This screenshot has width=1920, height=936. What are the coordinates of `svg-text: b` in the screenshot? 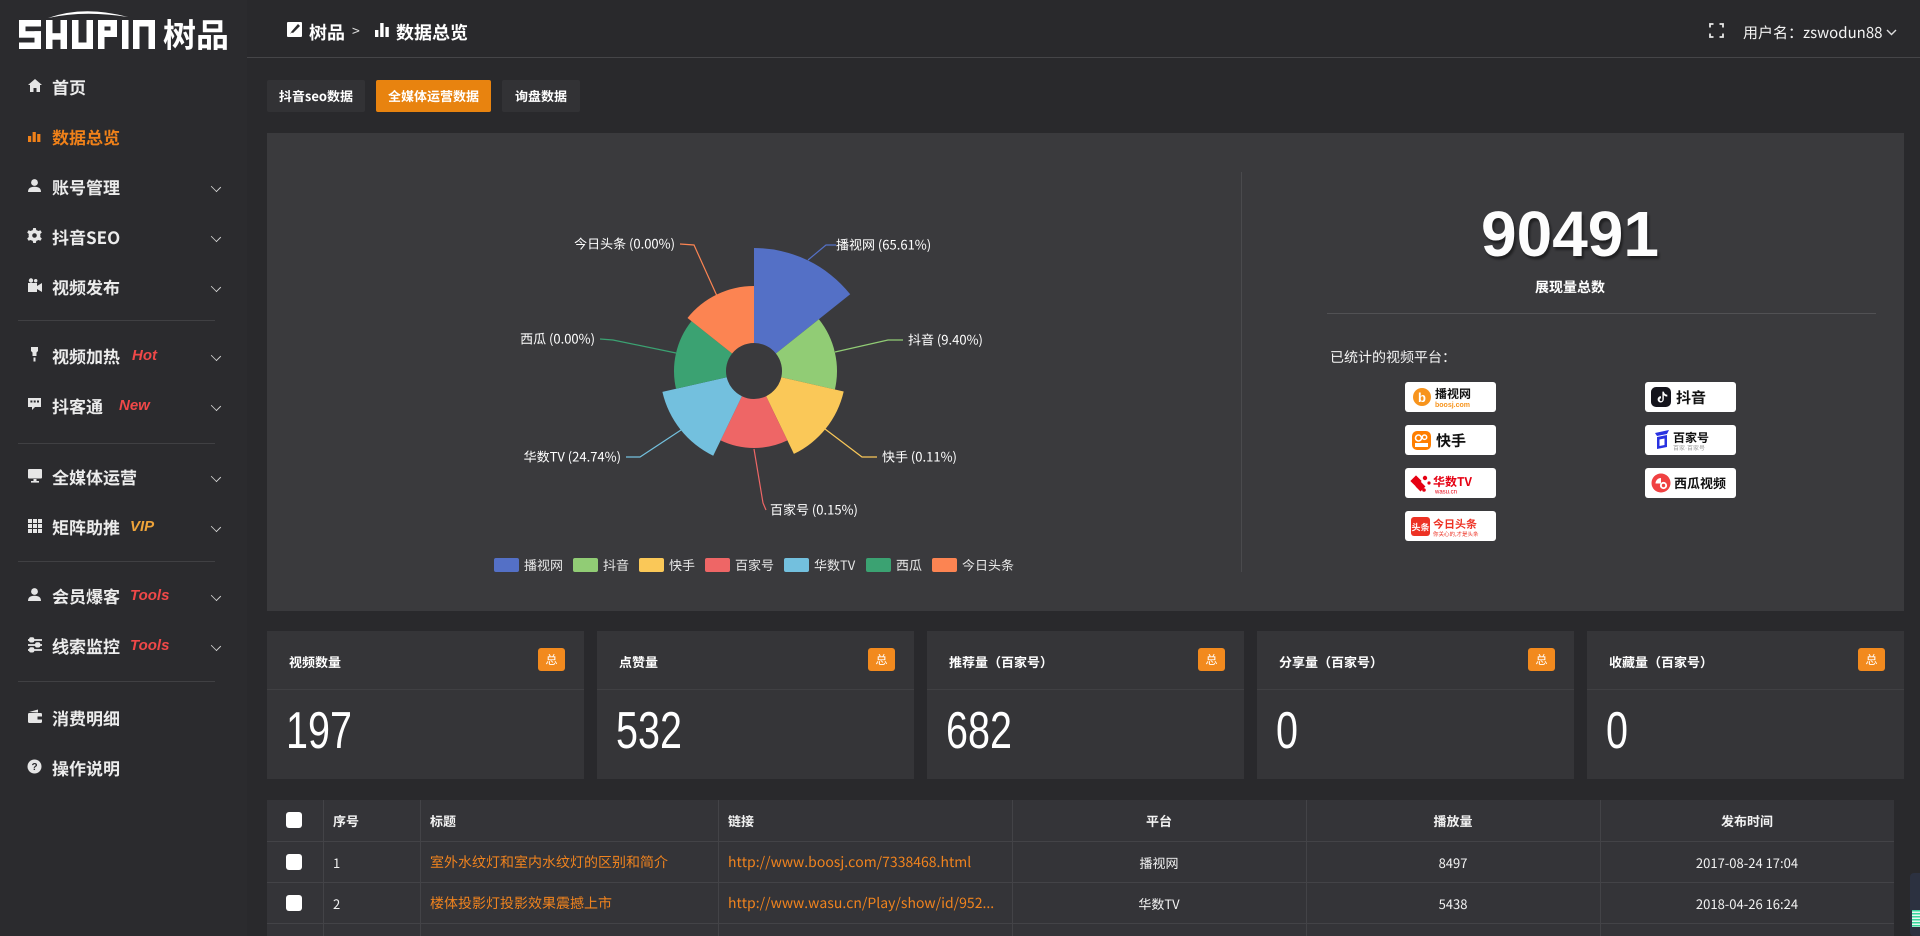 It's located at (1422, 397).